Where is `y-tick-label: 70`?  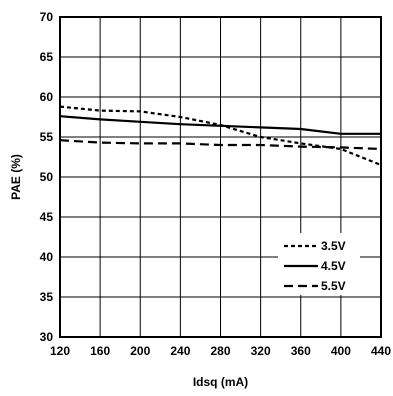 y-tick-label: 70 is located at coordinates (47, 17).